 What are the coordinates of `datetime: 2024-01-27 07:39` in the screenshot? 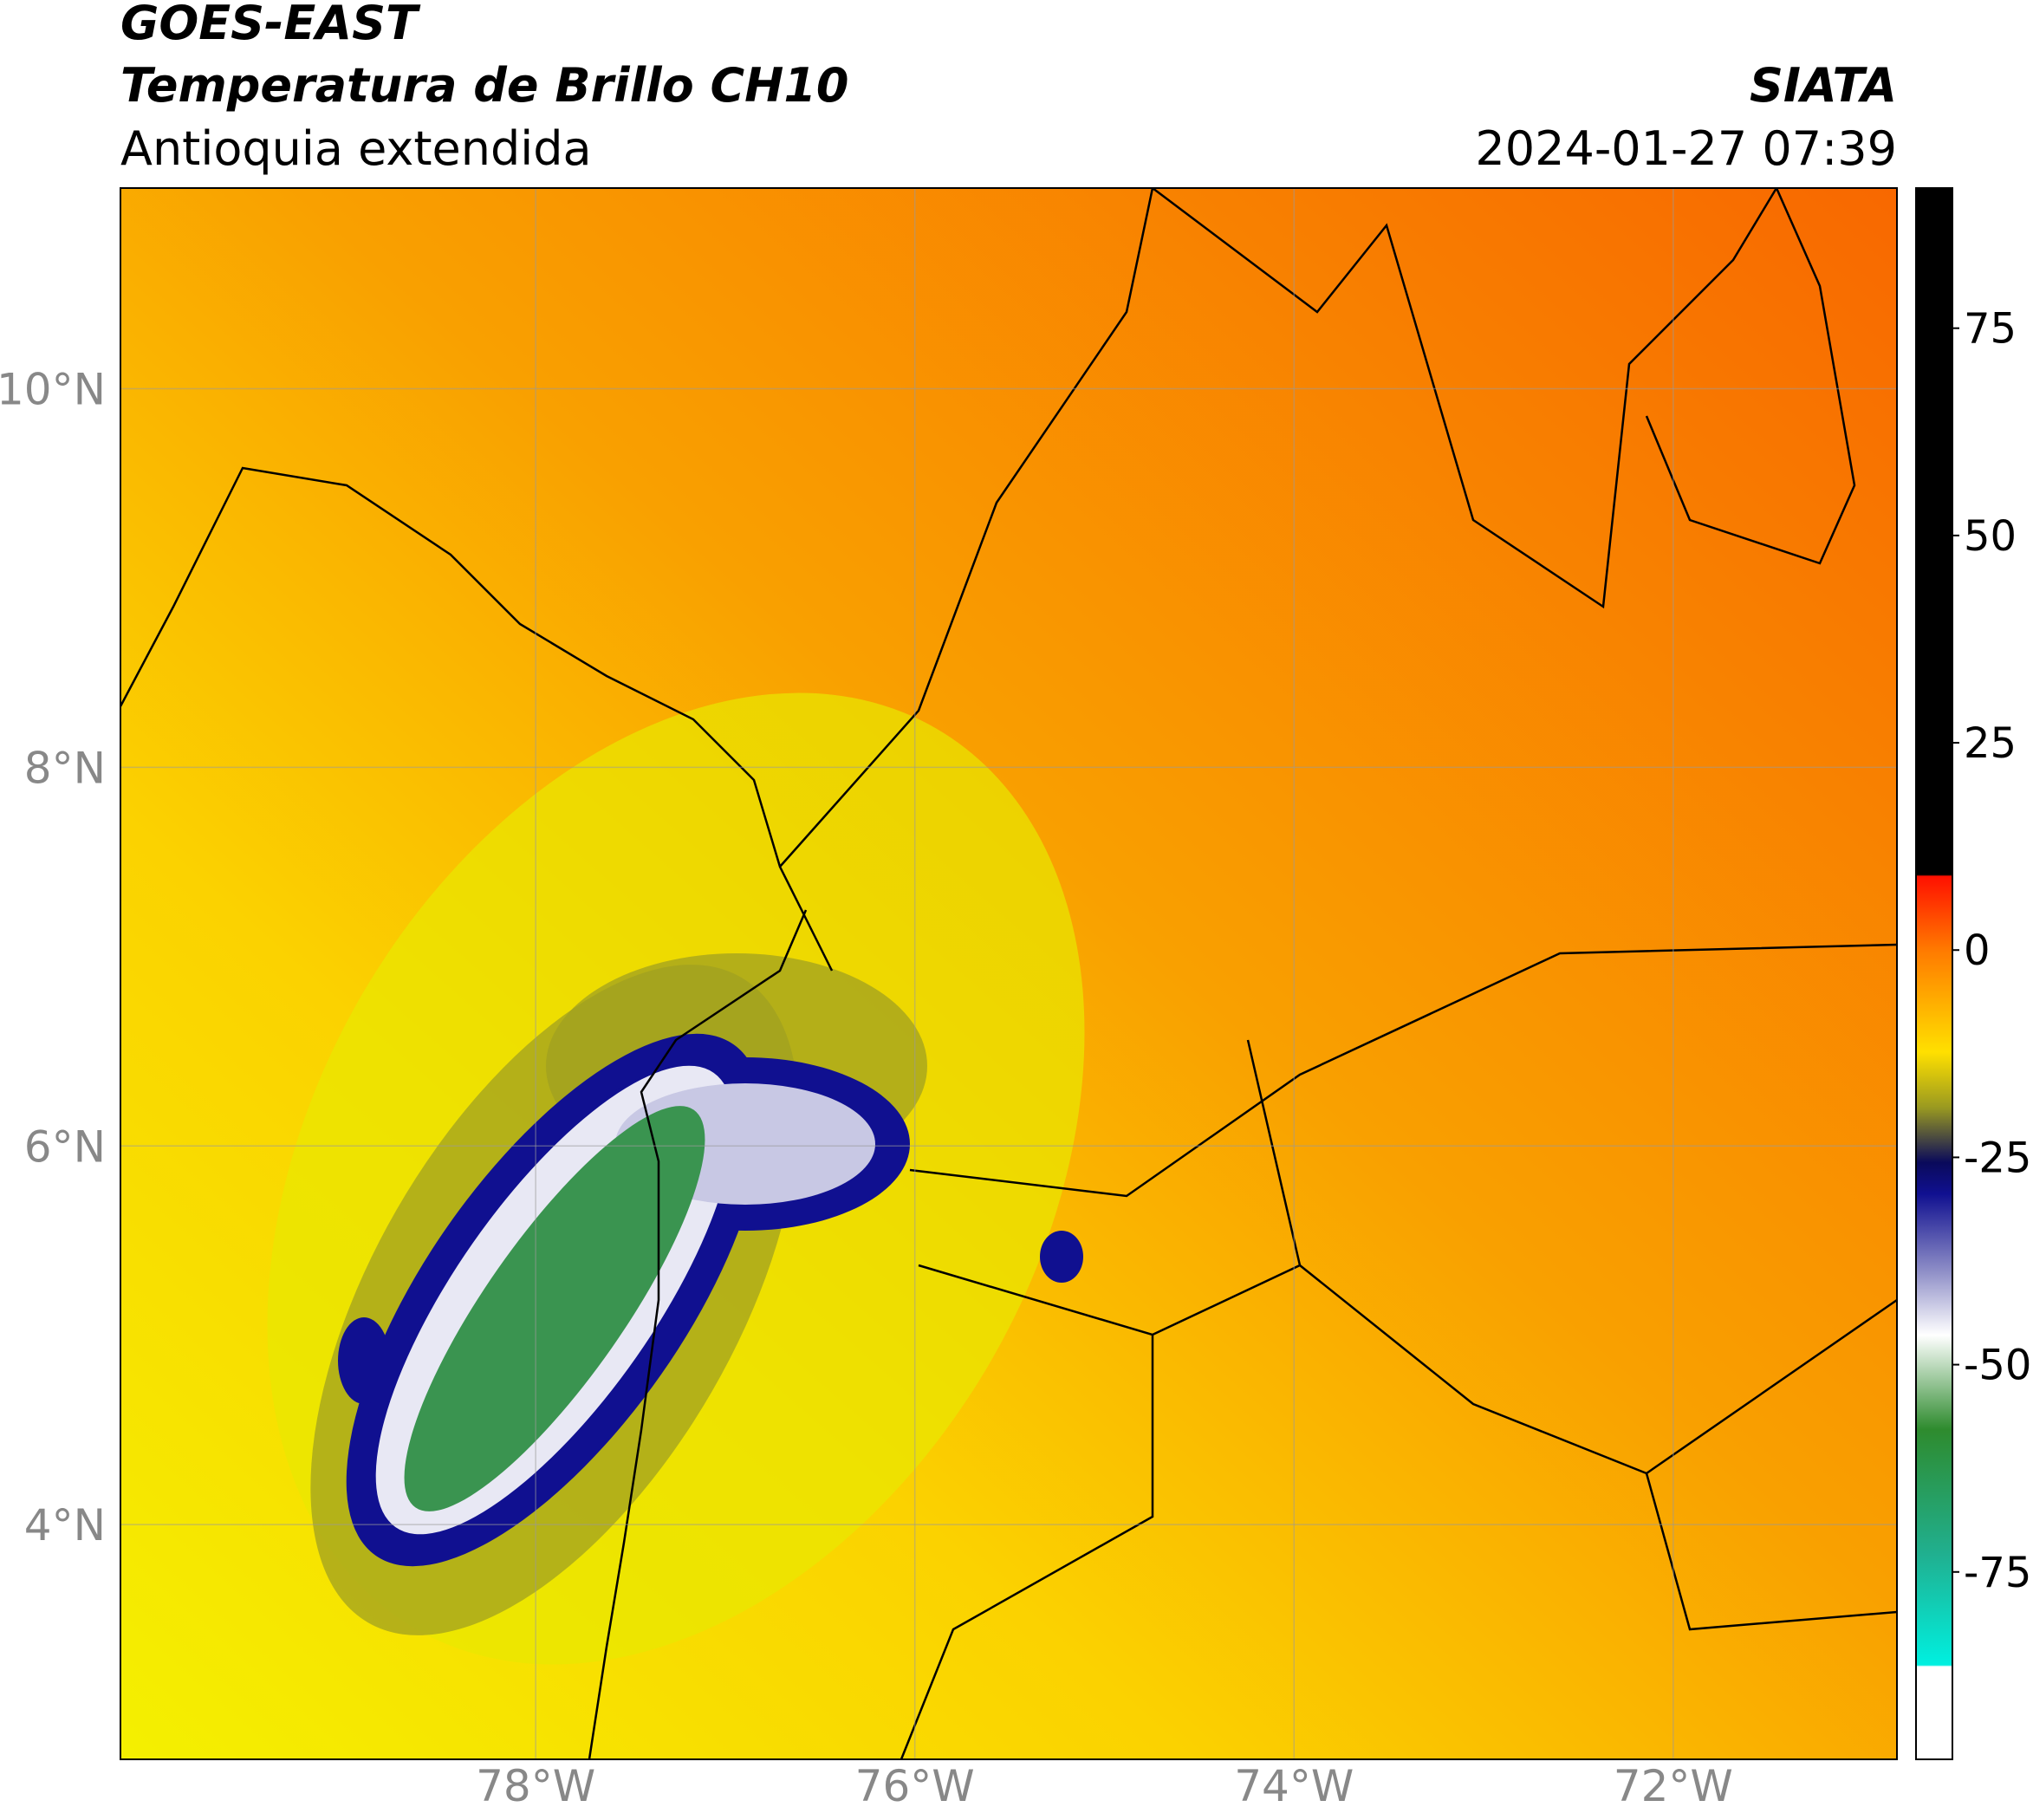 It's located at (1686, 148).